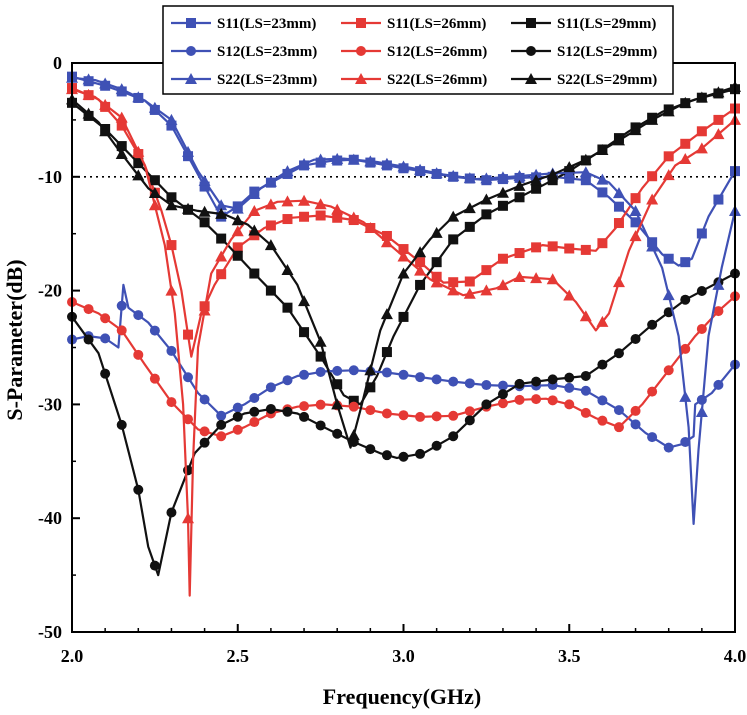  I want to click on legend-label: S12(LS=26mm), so click(437, 52).